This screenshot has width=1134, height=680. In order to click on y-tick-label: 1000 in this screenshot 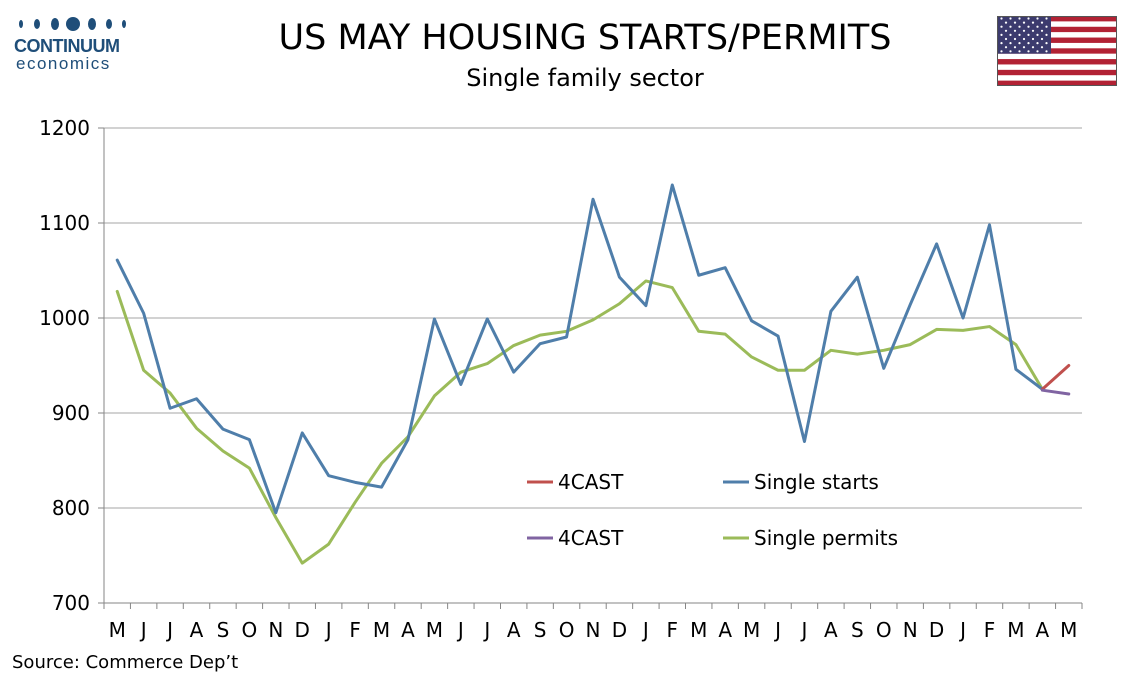, I will do `click(64, 318)`.